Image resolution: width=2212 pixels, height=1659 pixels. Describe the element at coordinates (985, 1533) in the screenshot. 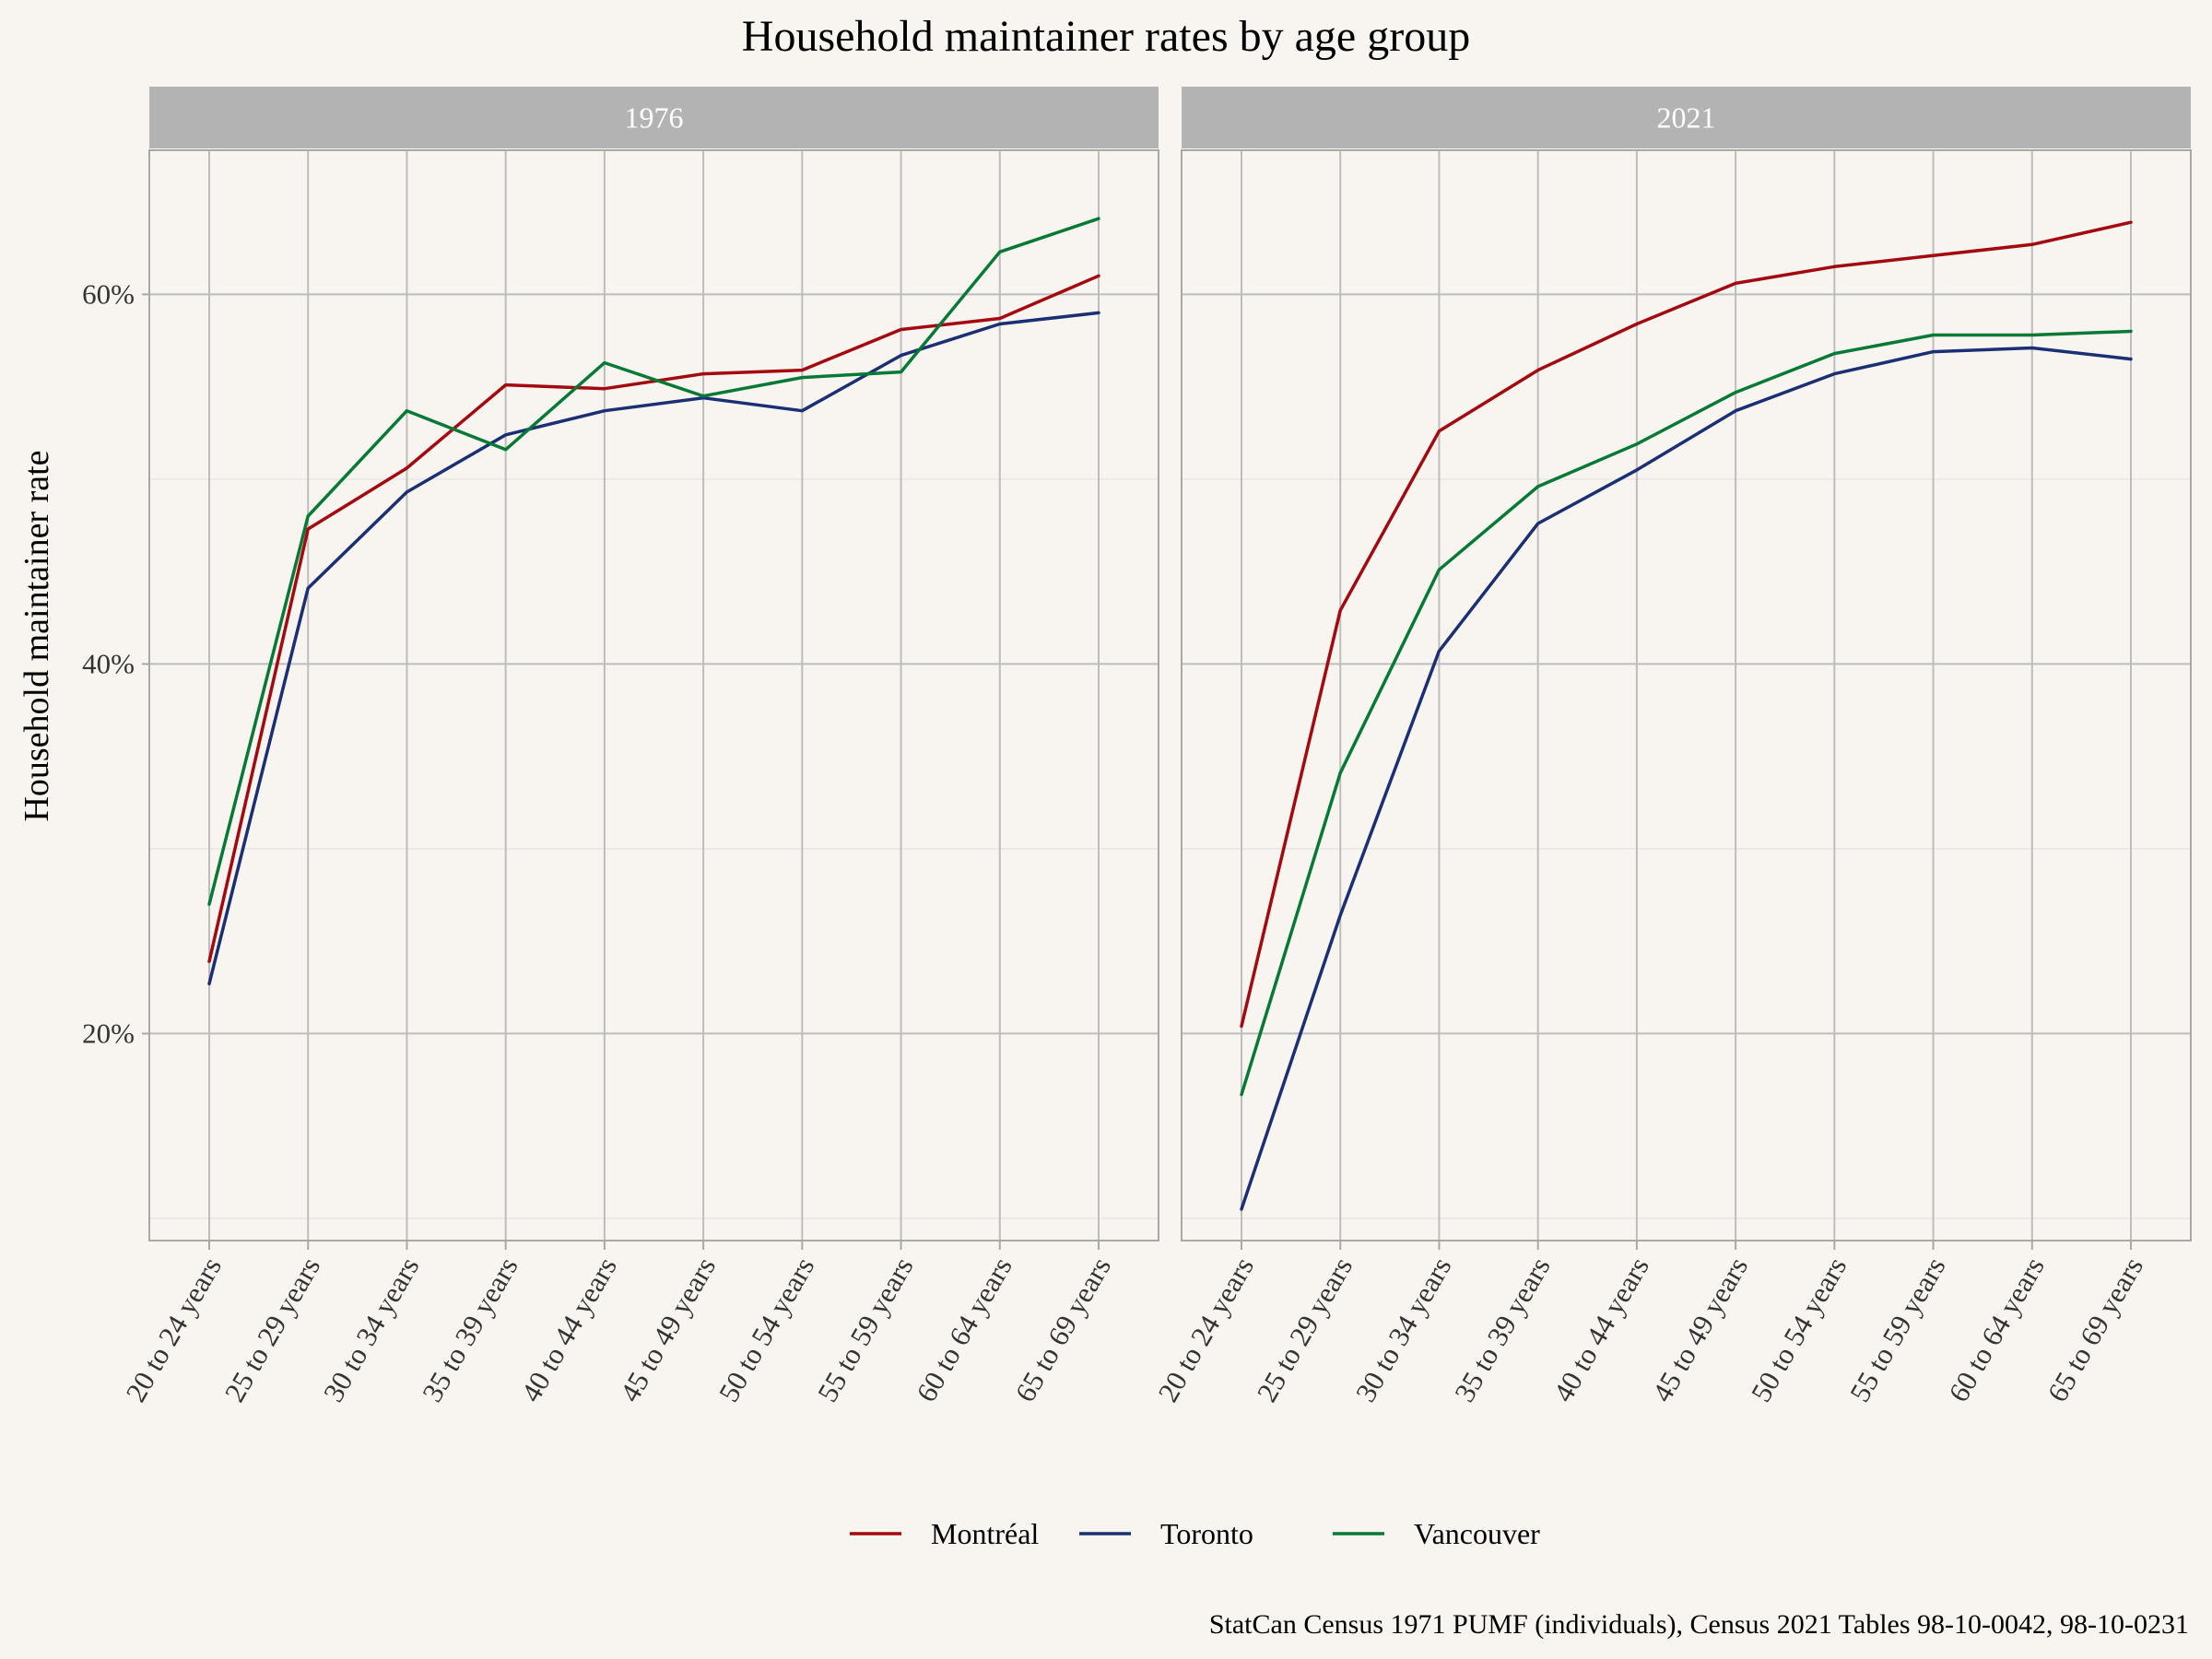

I see `legend-label: Montréal` at that location.